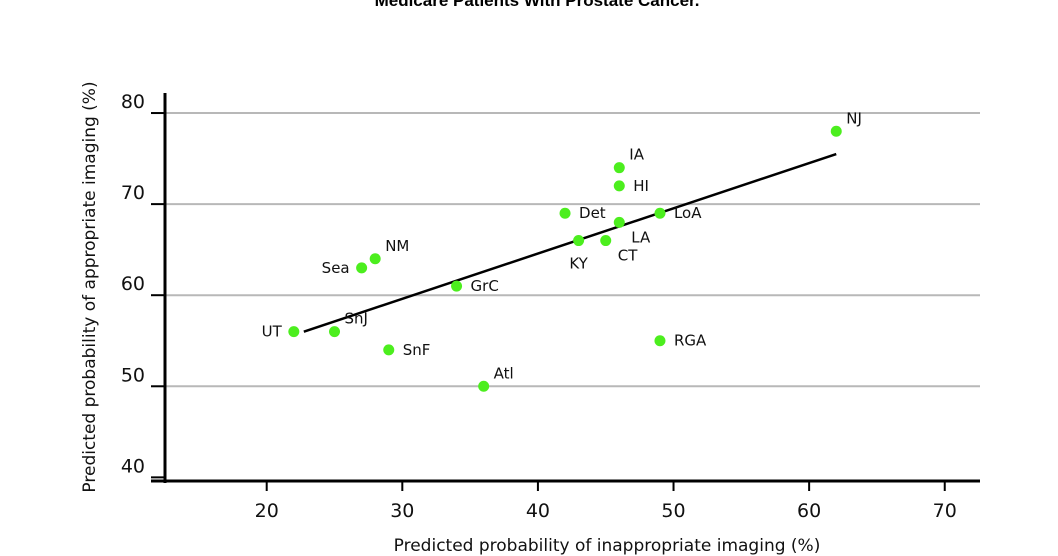 Image resolution: width=1058 pixels, height=556 pixels. Describe the element at coordinates (133, 193) in the screenshot. I see `y-tick-label: 70` at that location.